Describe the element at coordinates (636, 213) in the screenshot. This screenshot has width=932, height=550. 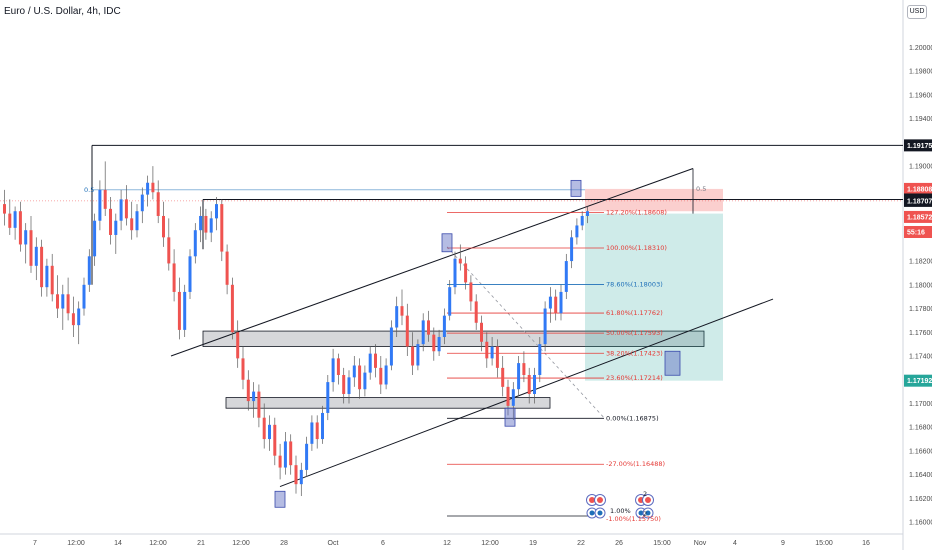
I see `fib-level-label-0: 127.20%(1.18608)` at that location.